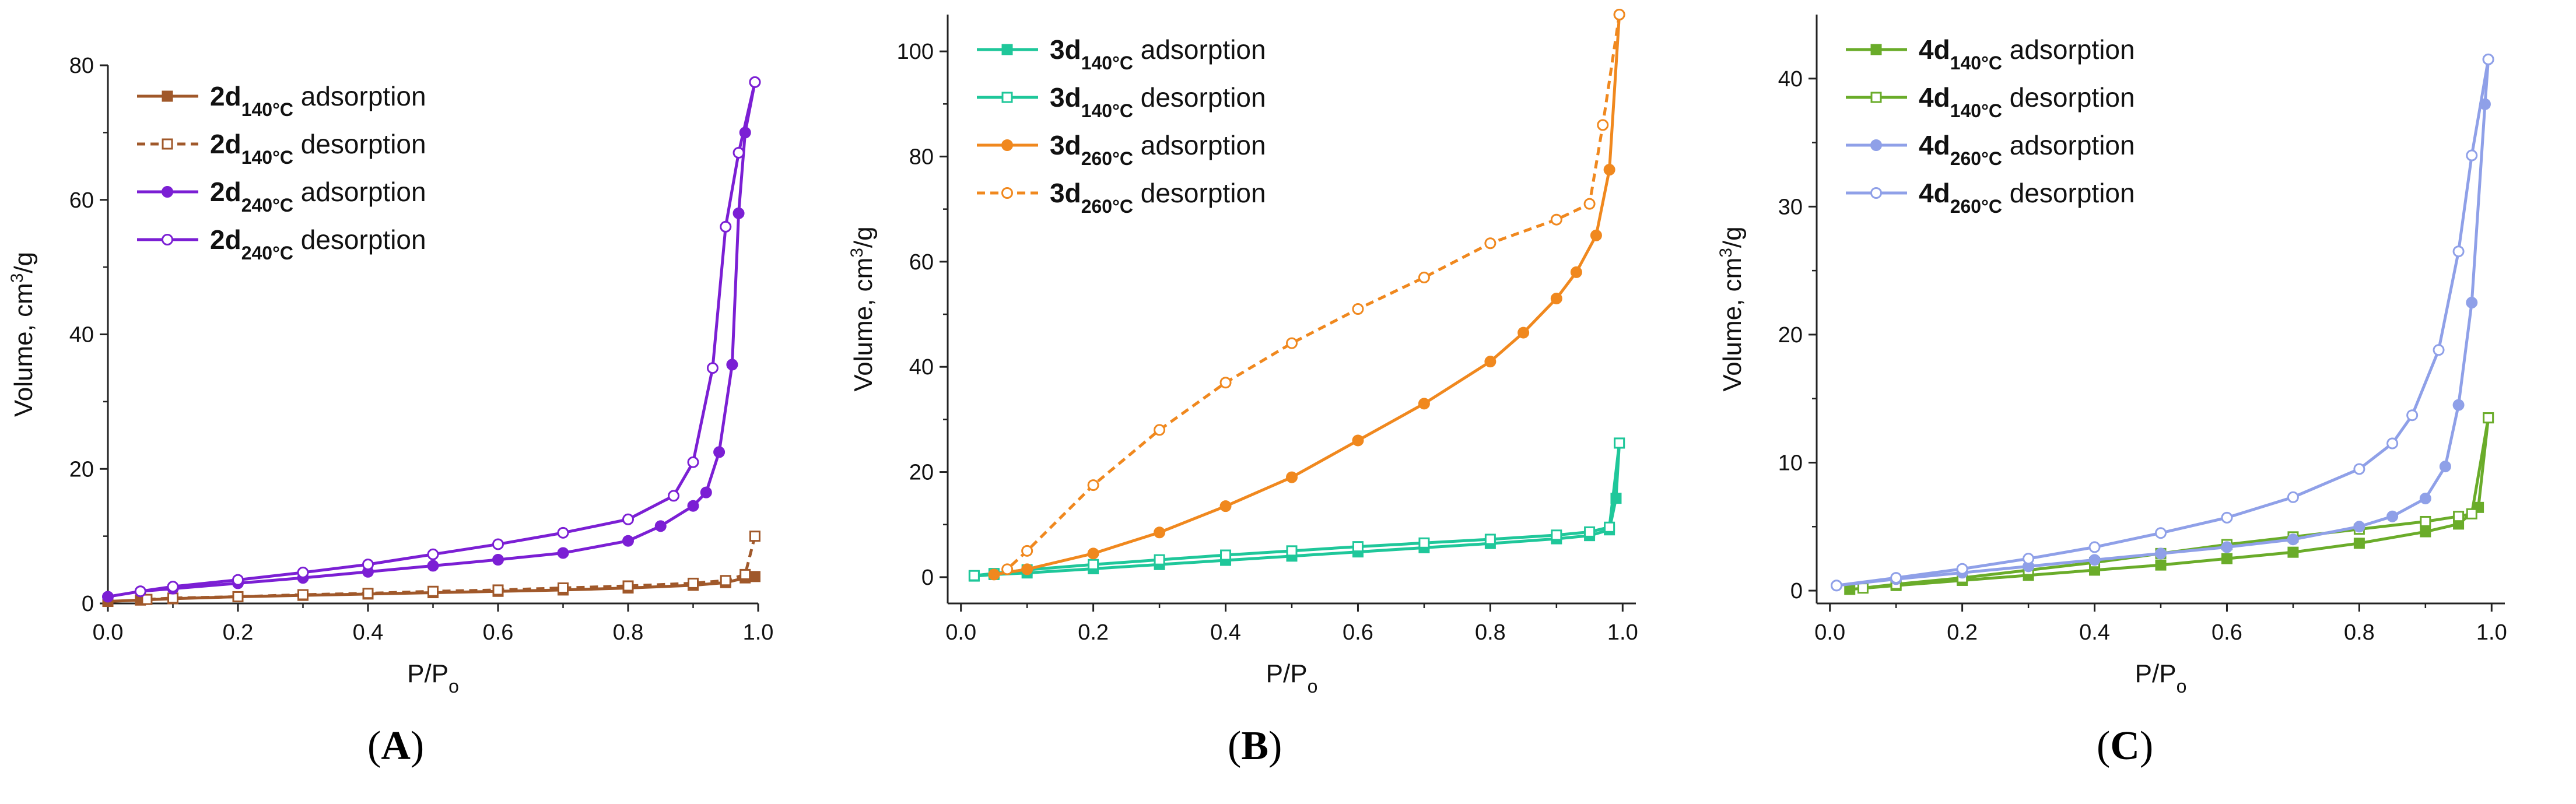  Describe the element at coordinates (1121, 102) in the screenshot. I see `legend-item: 3d140°C desorption` at that location.